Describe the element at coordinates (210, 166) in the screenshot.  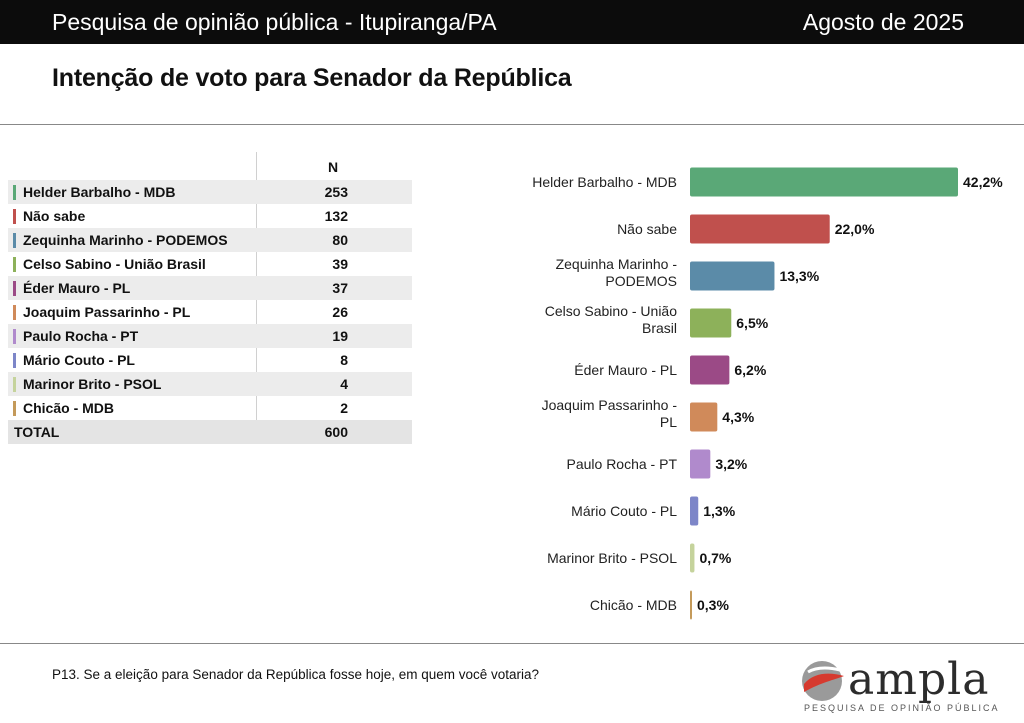
I see `table-header: N` at that location.